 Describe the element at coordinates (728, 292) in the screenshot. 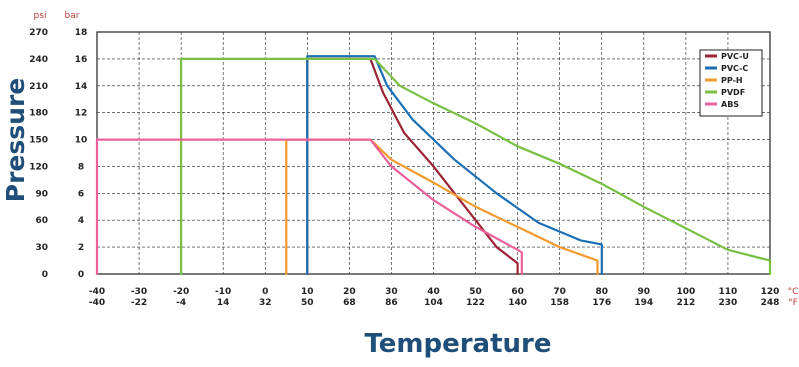

I see `x-tick-label-c: 110` at that location.